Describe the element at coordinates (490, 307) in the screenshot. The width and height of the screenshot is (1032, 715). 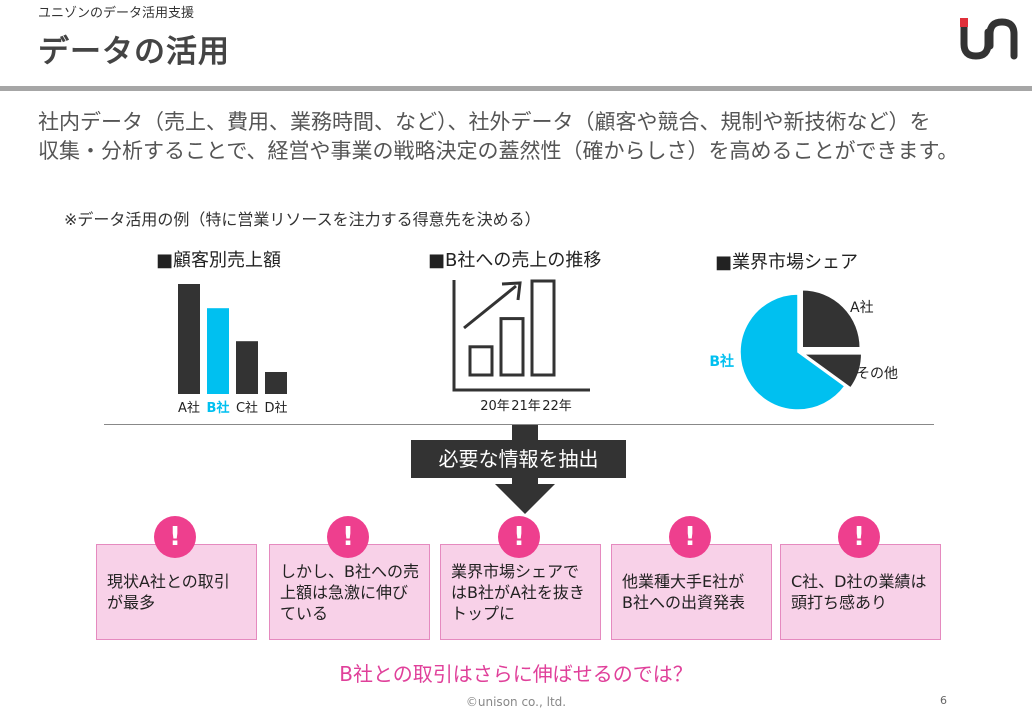
I see `trend-arrow-icon` at that location.